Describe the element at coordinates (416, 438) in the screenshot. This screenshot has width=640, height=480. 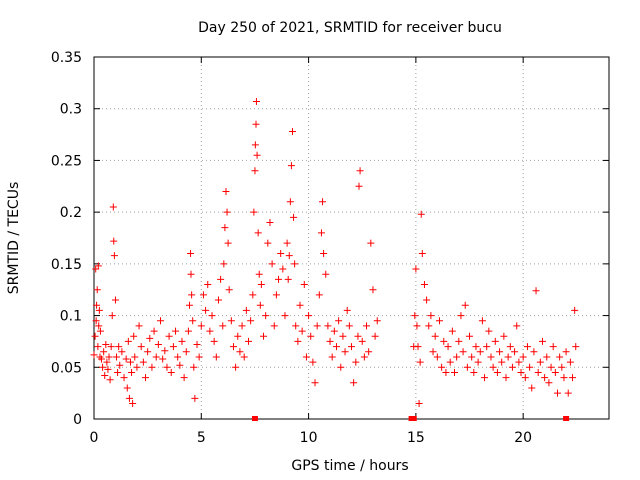
I see `x-tick-label: 15` at that location.